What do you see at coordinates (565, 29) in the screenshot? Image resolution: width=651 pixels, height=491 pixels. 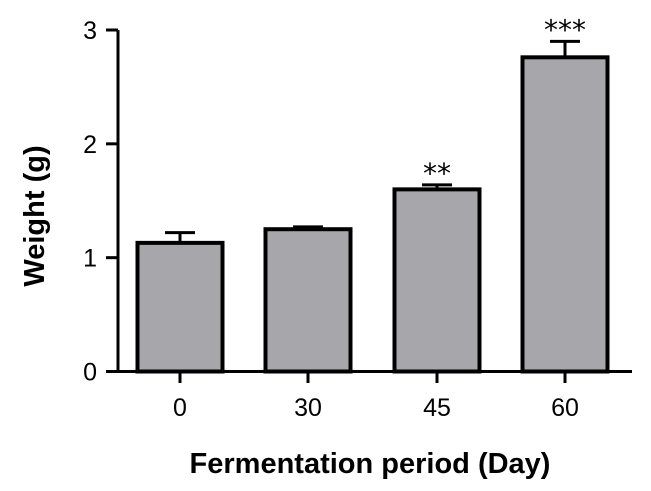 I see `significance-label-60: ***` at bounding box center [565, 29].